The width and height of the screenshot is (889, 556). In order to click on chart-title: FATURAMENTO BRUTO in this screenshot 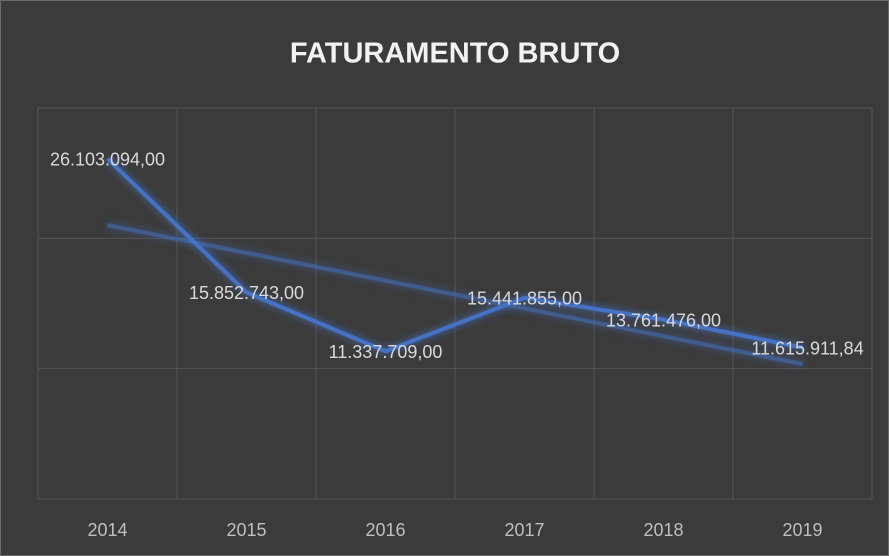, I will do `click(455, 54)`.